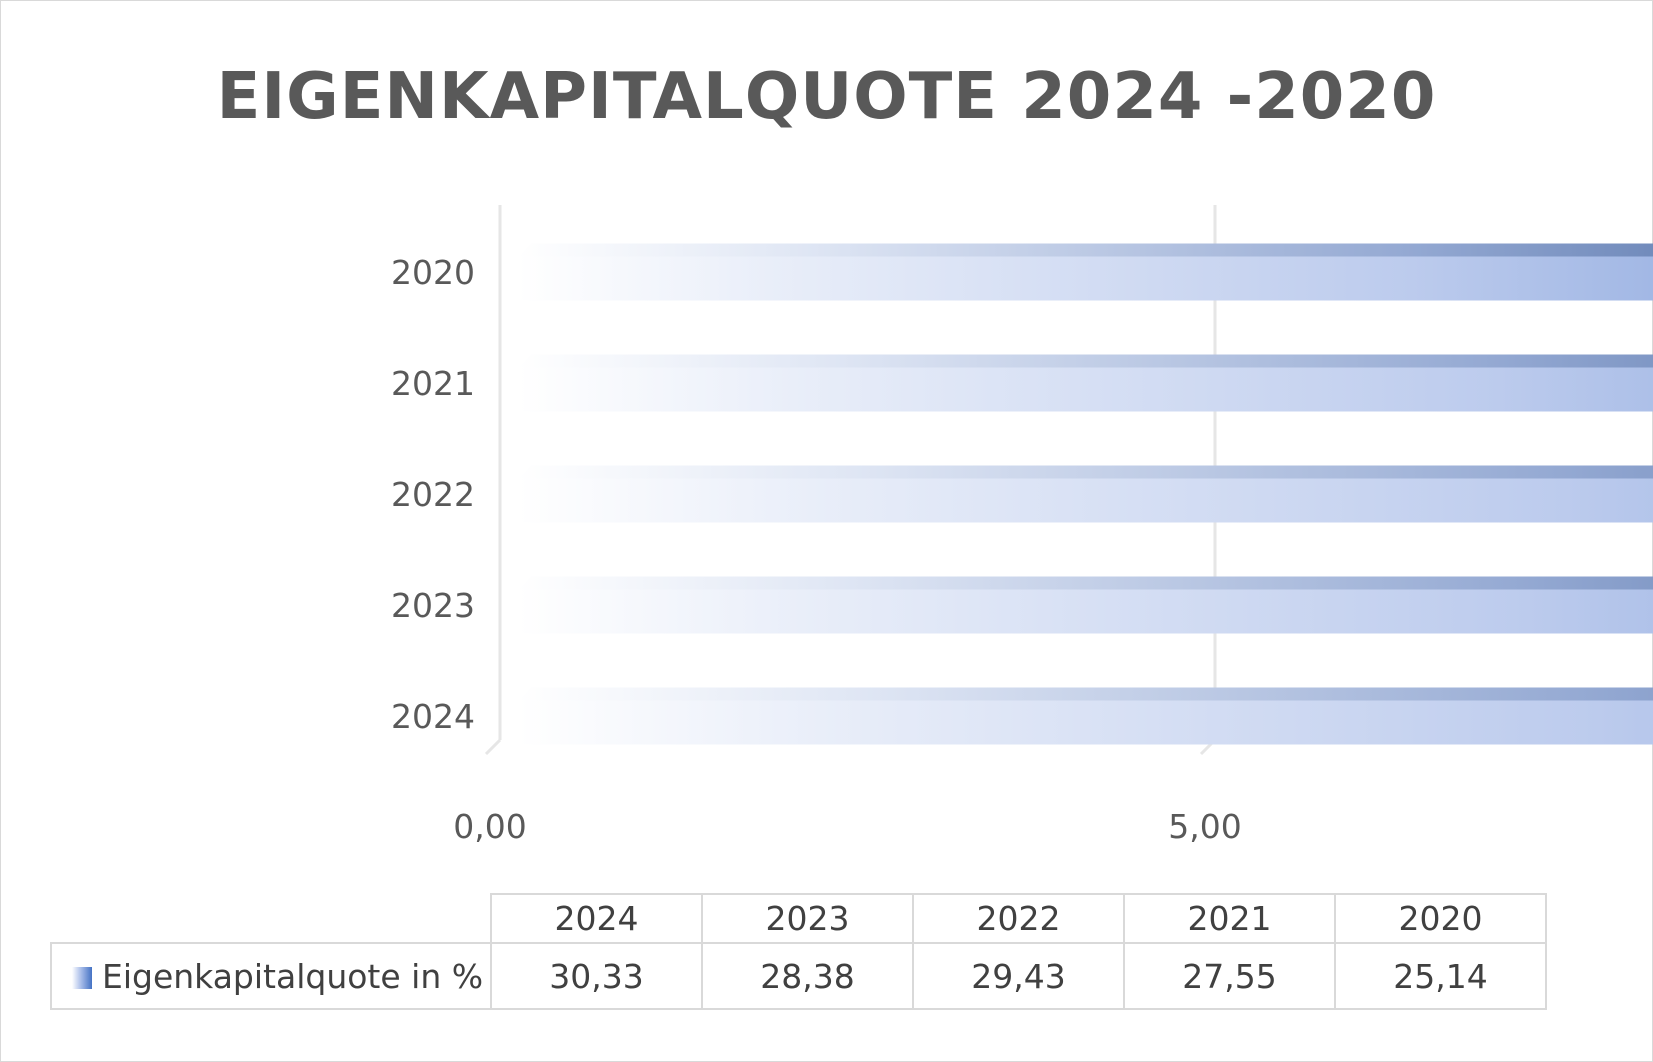  What do you see at coordinates (1440, 976) in the screenshot?
I see `data-table-value: 25,14` at bounding box center [1440, 976].